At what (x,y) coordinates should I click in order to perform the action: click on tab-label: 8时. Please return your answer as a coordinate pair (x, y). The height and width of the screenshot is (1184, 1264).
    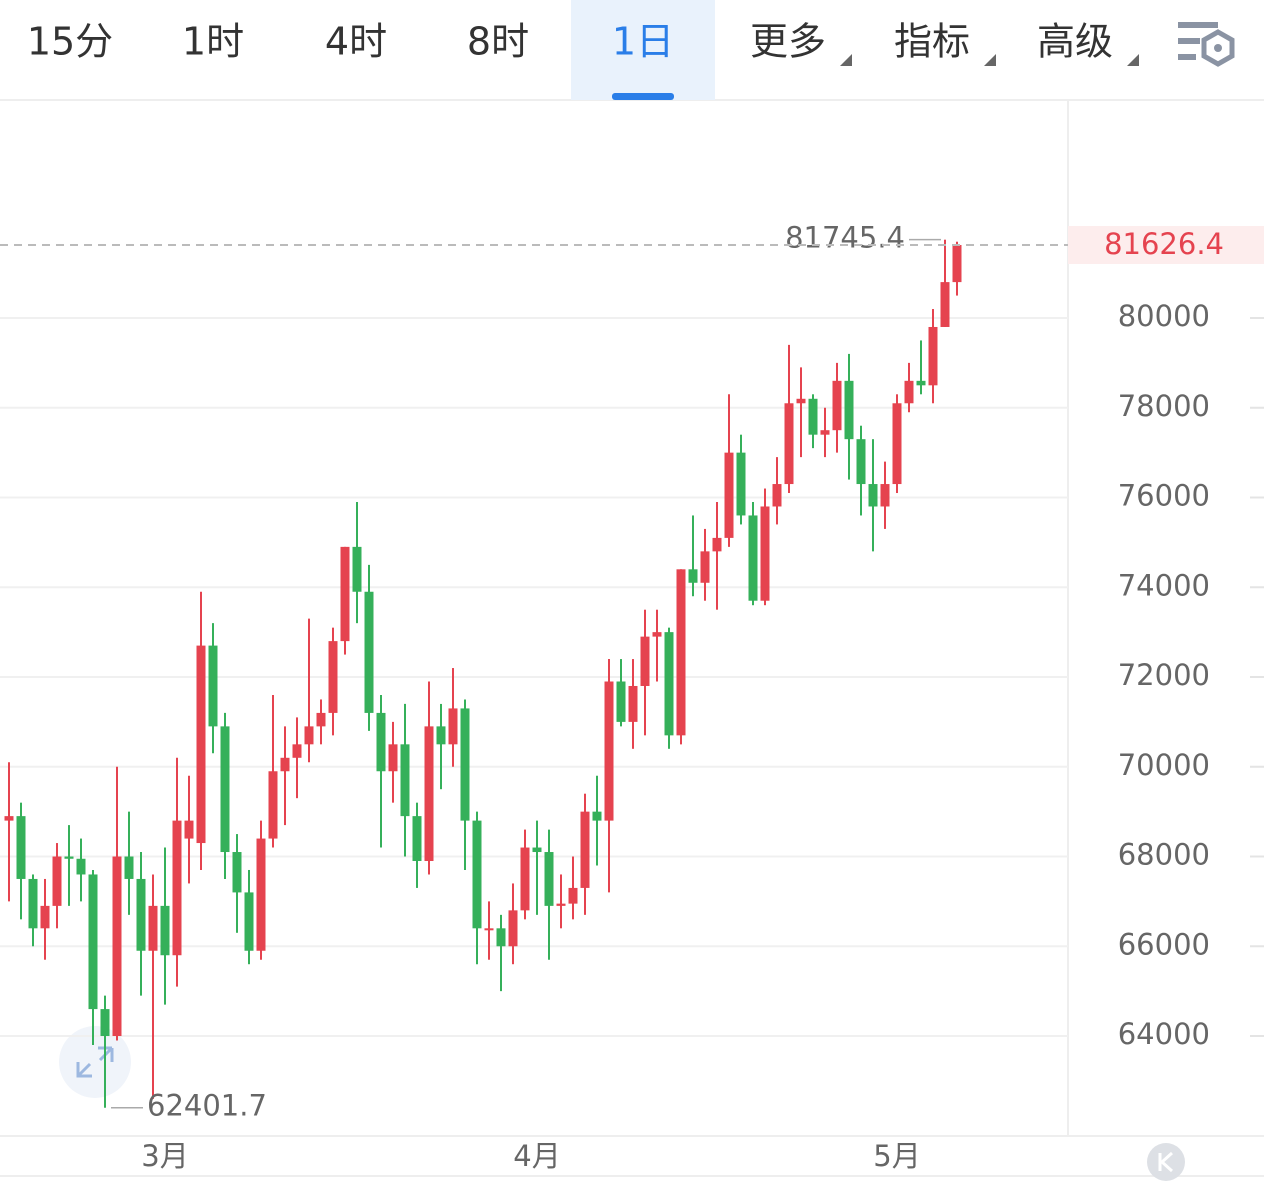
    Looking at the image, I should click on (498, 42).